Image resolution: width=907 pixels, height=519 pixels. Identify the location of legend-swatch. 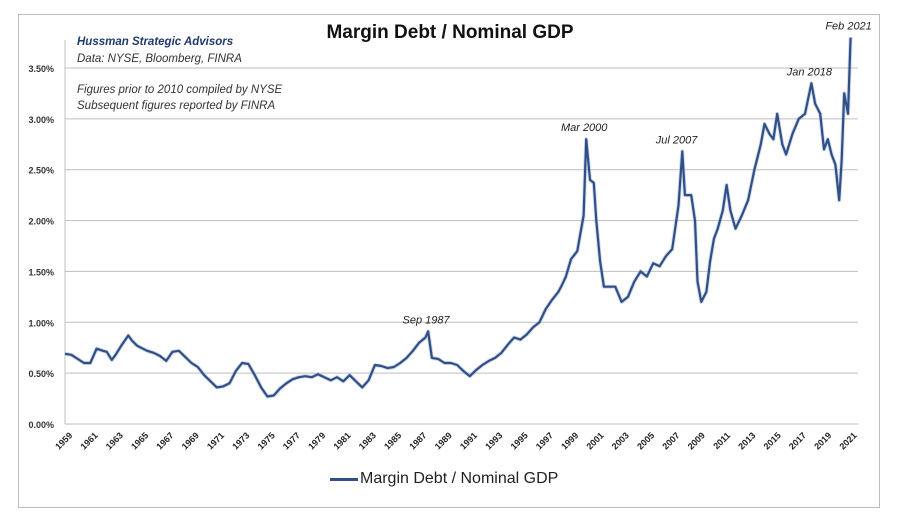
(344, 479).